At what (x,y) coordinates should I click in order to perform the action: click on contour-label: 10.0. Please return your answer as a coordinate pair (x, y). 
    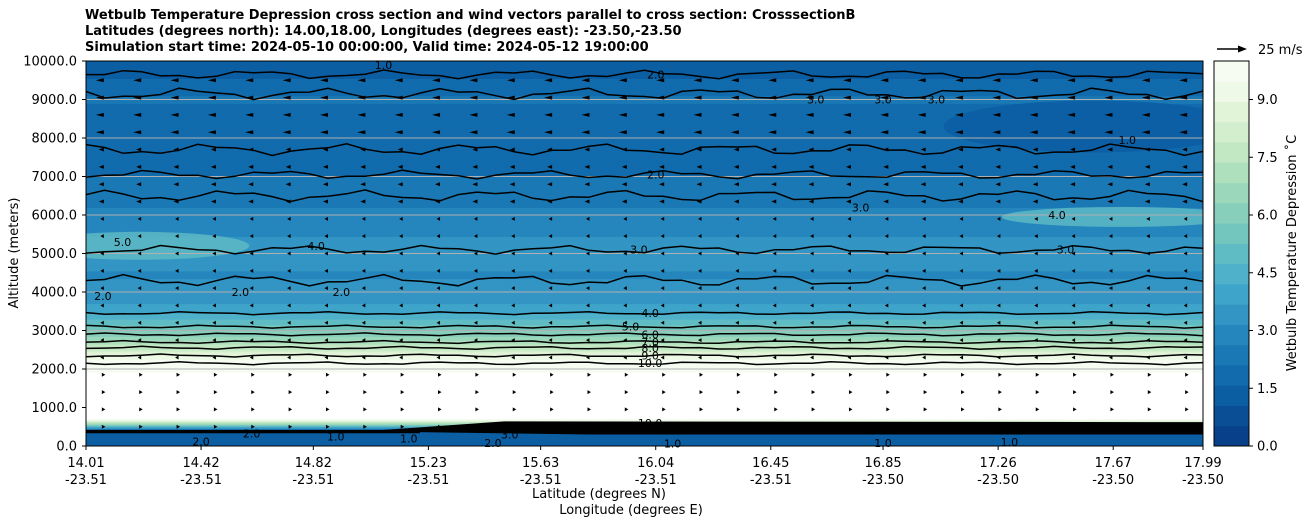
    Looking at the image, I should click on (650, 423).